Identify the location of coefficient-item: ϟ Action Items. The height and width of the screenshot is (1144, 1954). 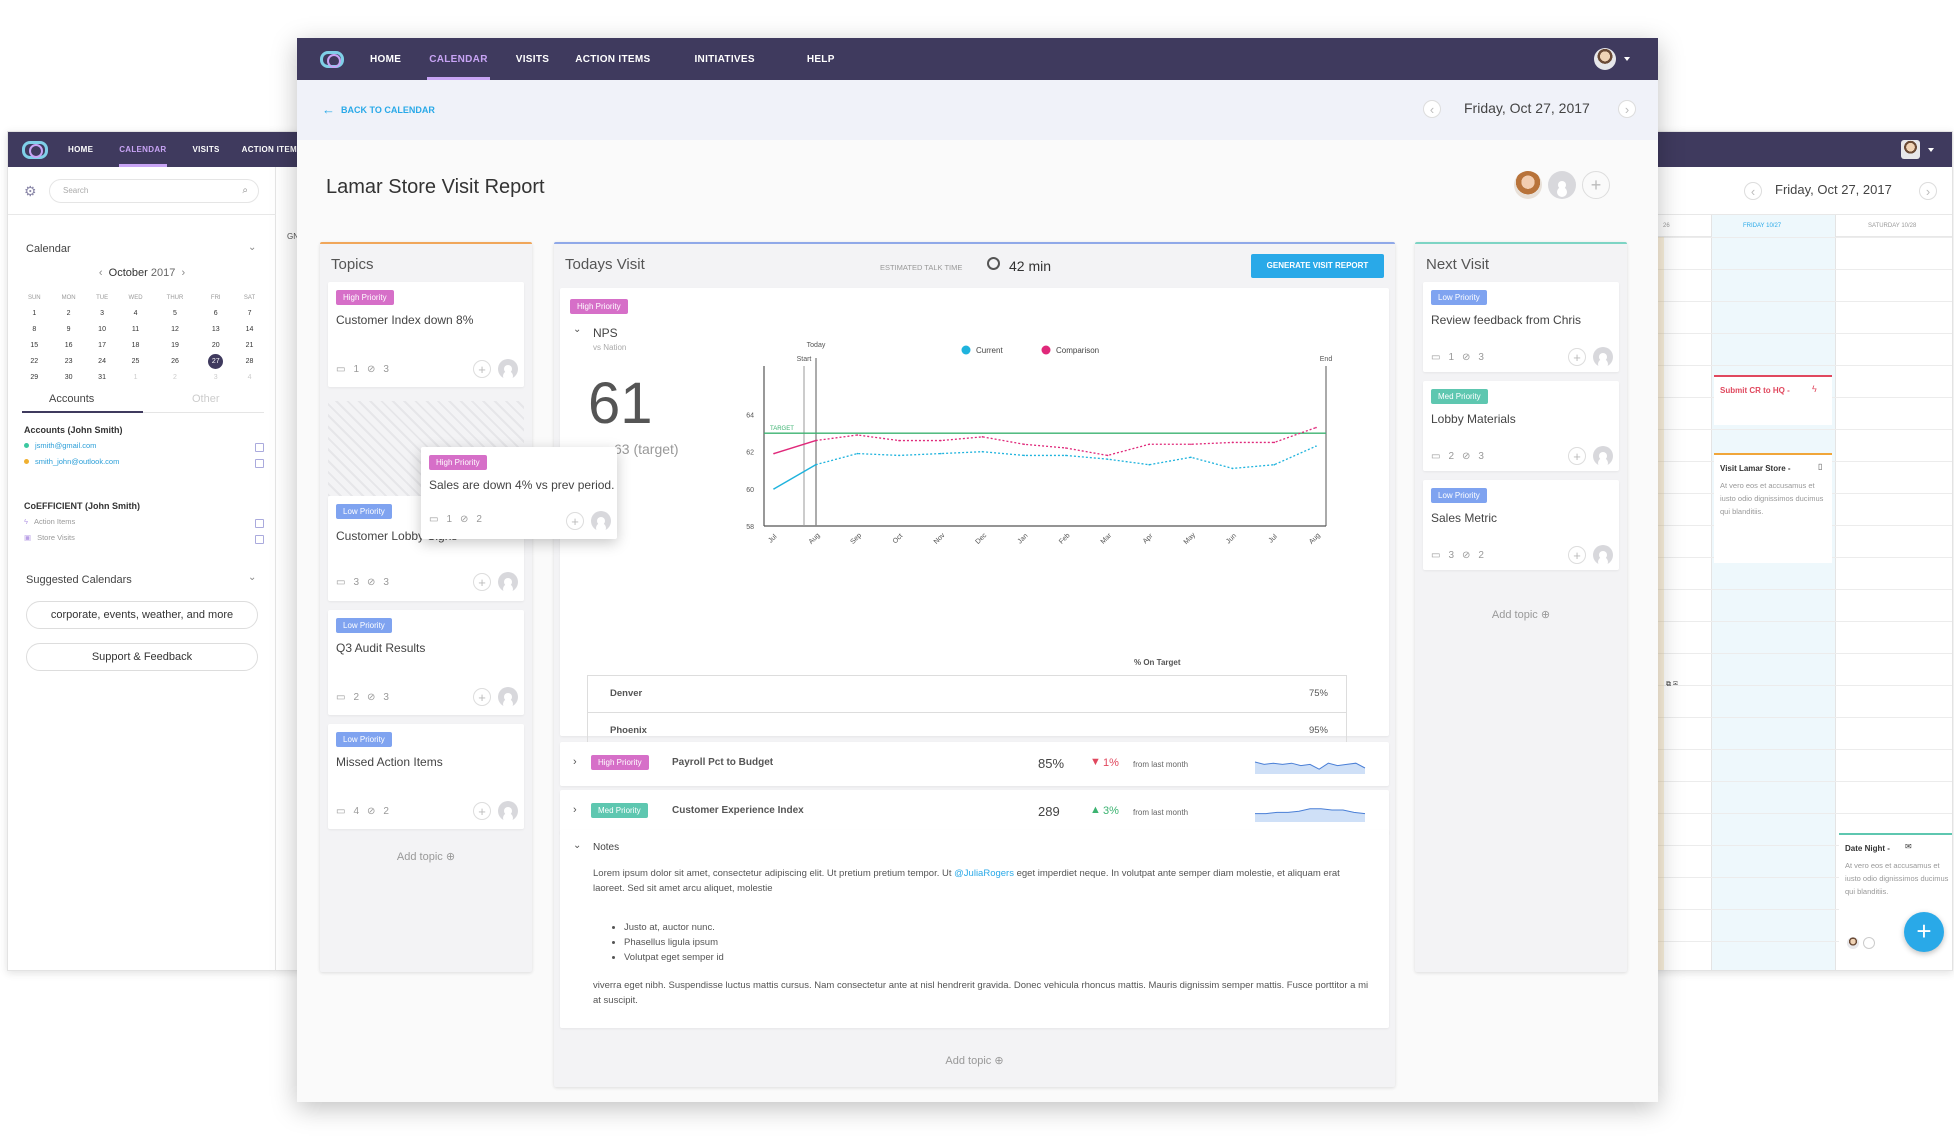
(144, 525).